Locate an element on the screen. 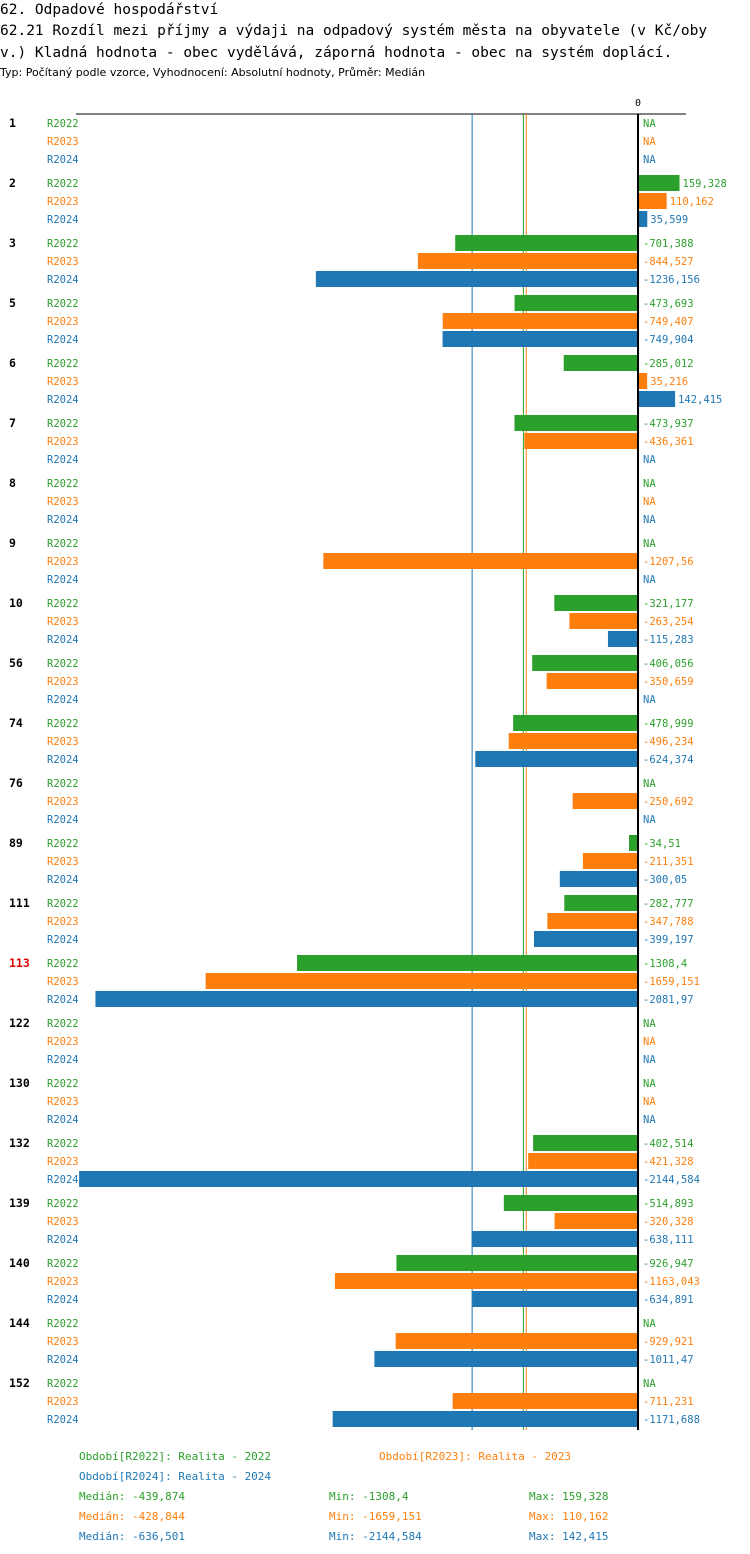 The image size is (750, 1554). legend-median-r2023: Medián: -428,844 is located at coordinates (132, 1516).